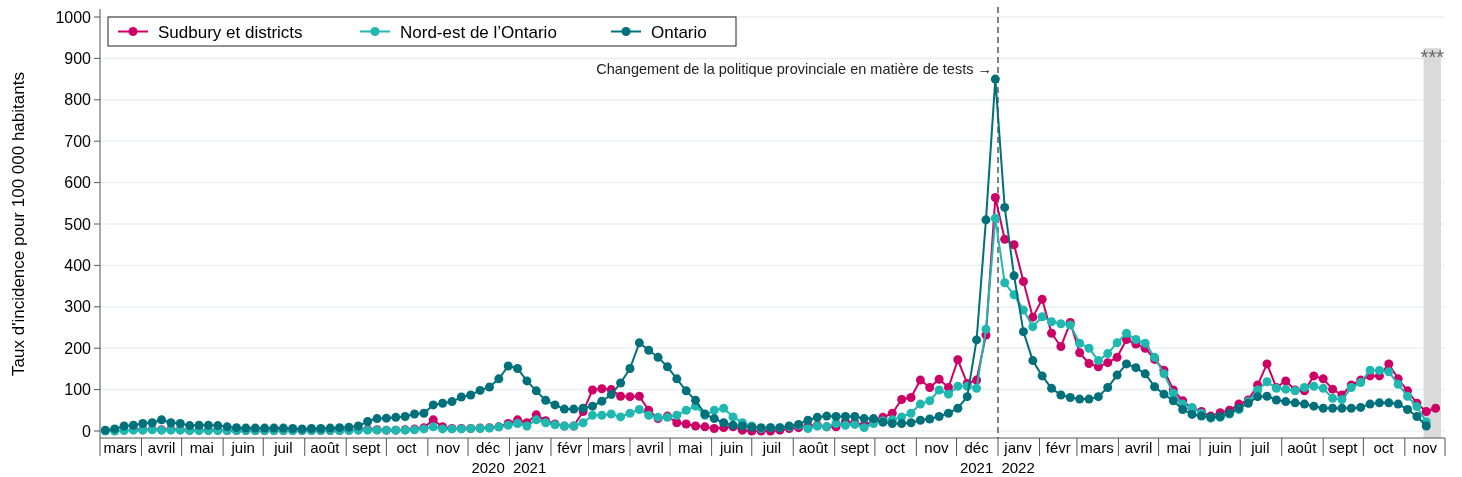  What do you see at coordinates (78, 265) in the screenshot?
I see `y-tick-label: 400` at bounding box center [78, 265].